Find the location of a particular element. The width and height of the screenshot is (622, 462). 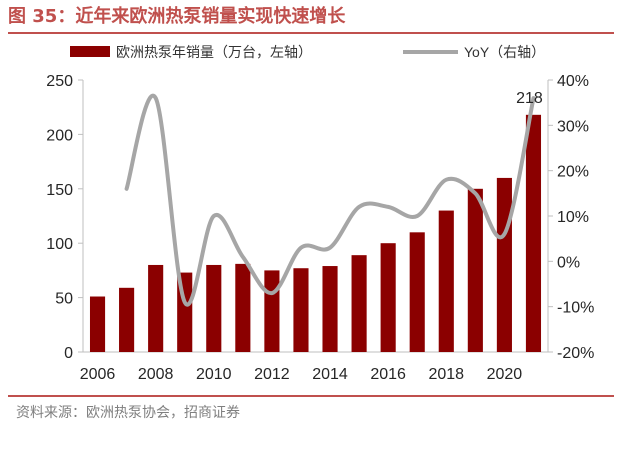

legend: 欧洲热泵年销量（万台，左轴） YoY（右轴） is located at coordinates (307, 52).